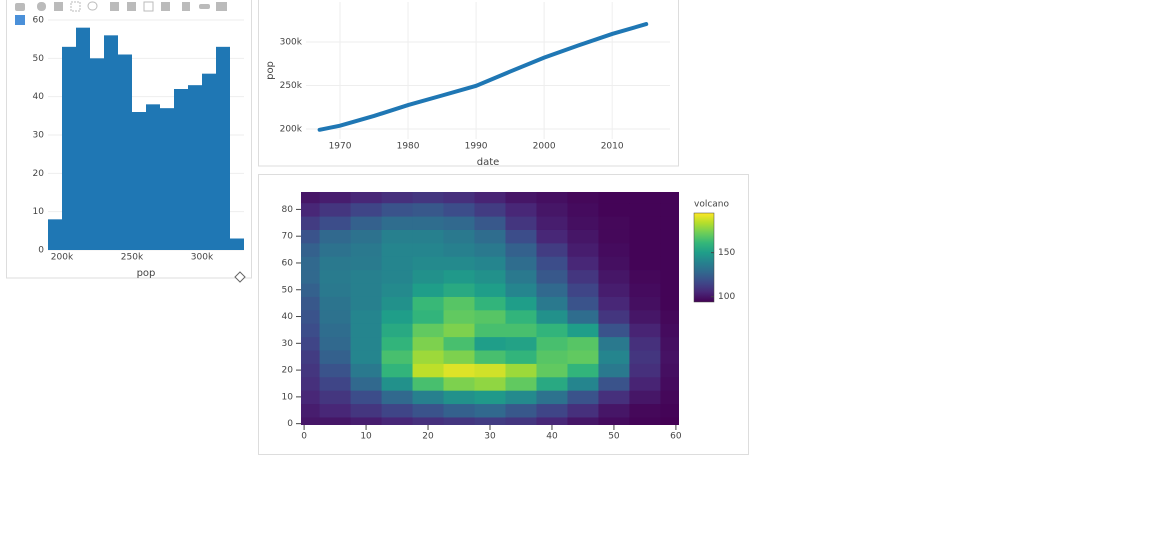 The image size is (1165, 534). I want to click on panel-frame, so click(468, 83).